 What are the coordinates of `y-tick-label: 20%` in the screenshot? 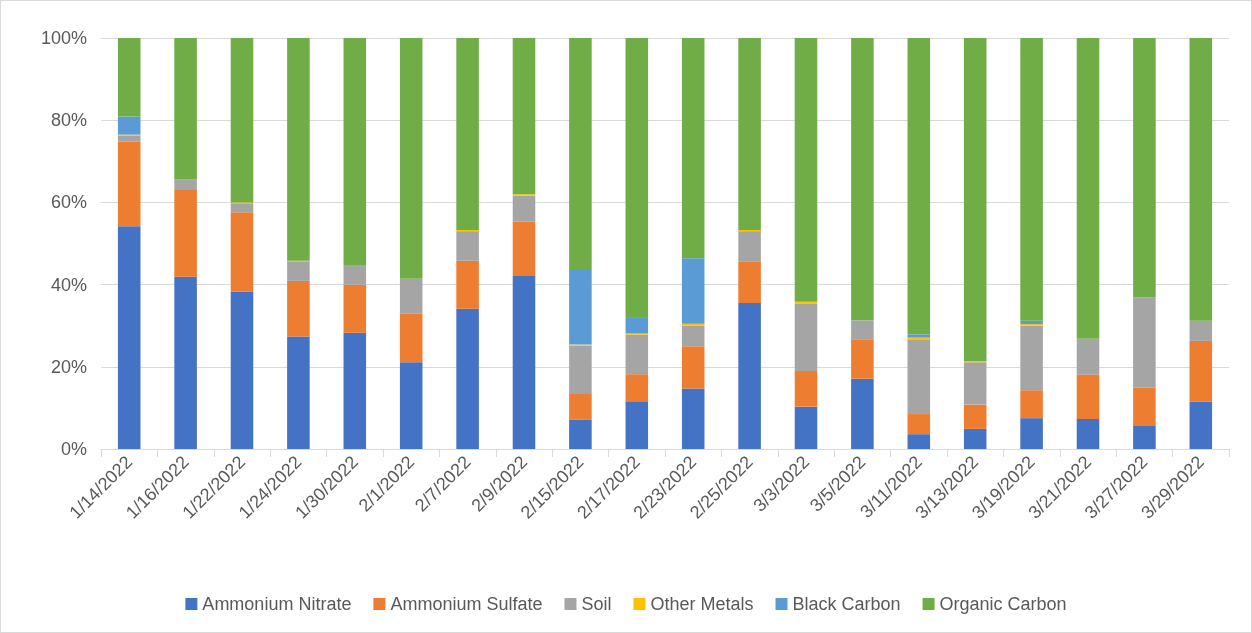 It's located at (68, 366).